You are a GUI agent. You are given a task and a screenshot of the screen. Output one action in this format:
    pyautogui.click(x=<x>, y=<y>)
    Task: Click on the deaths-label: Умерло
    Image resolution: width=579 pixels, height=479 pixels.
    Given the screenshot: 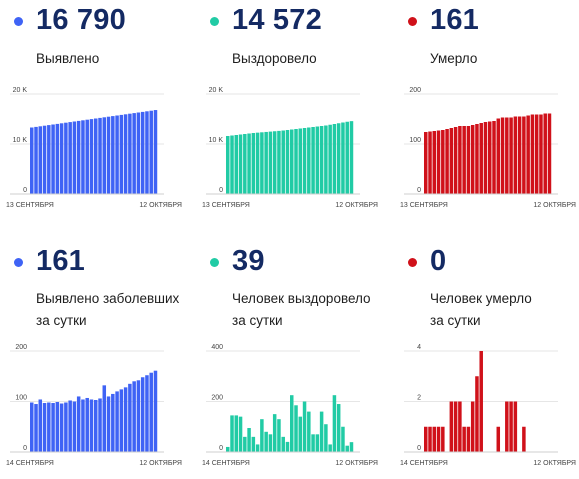 What is the action you would take?
    pyautogui.click(x=454, y=58)
    